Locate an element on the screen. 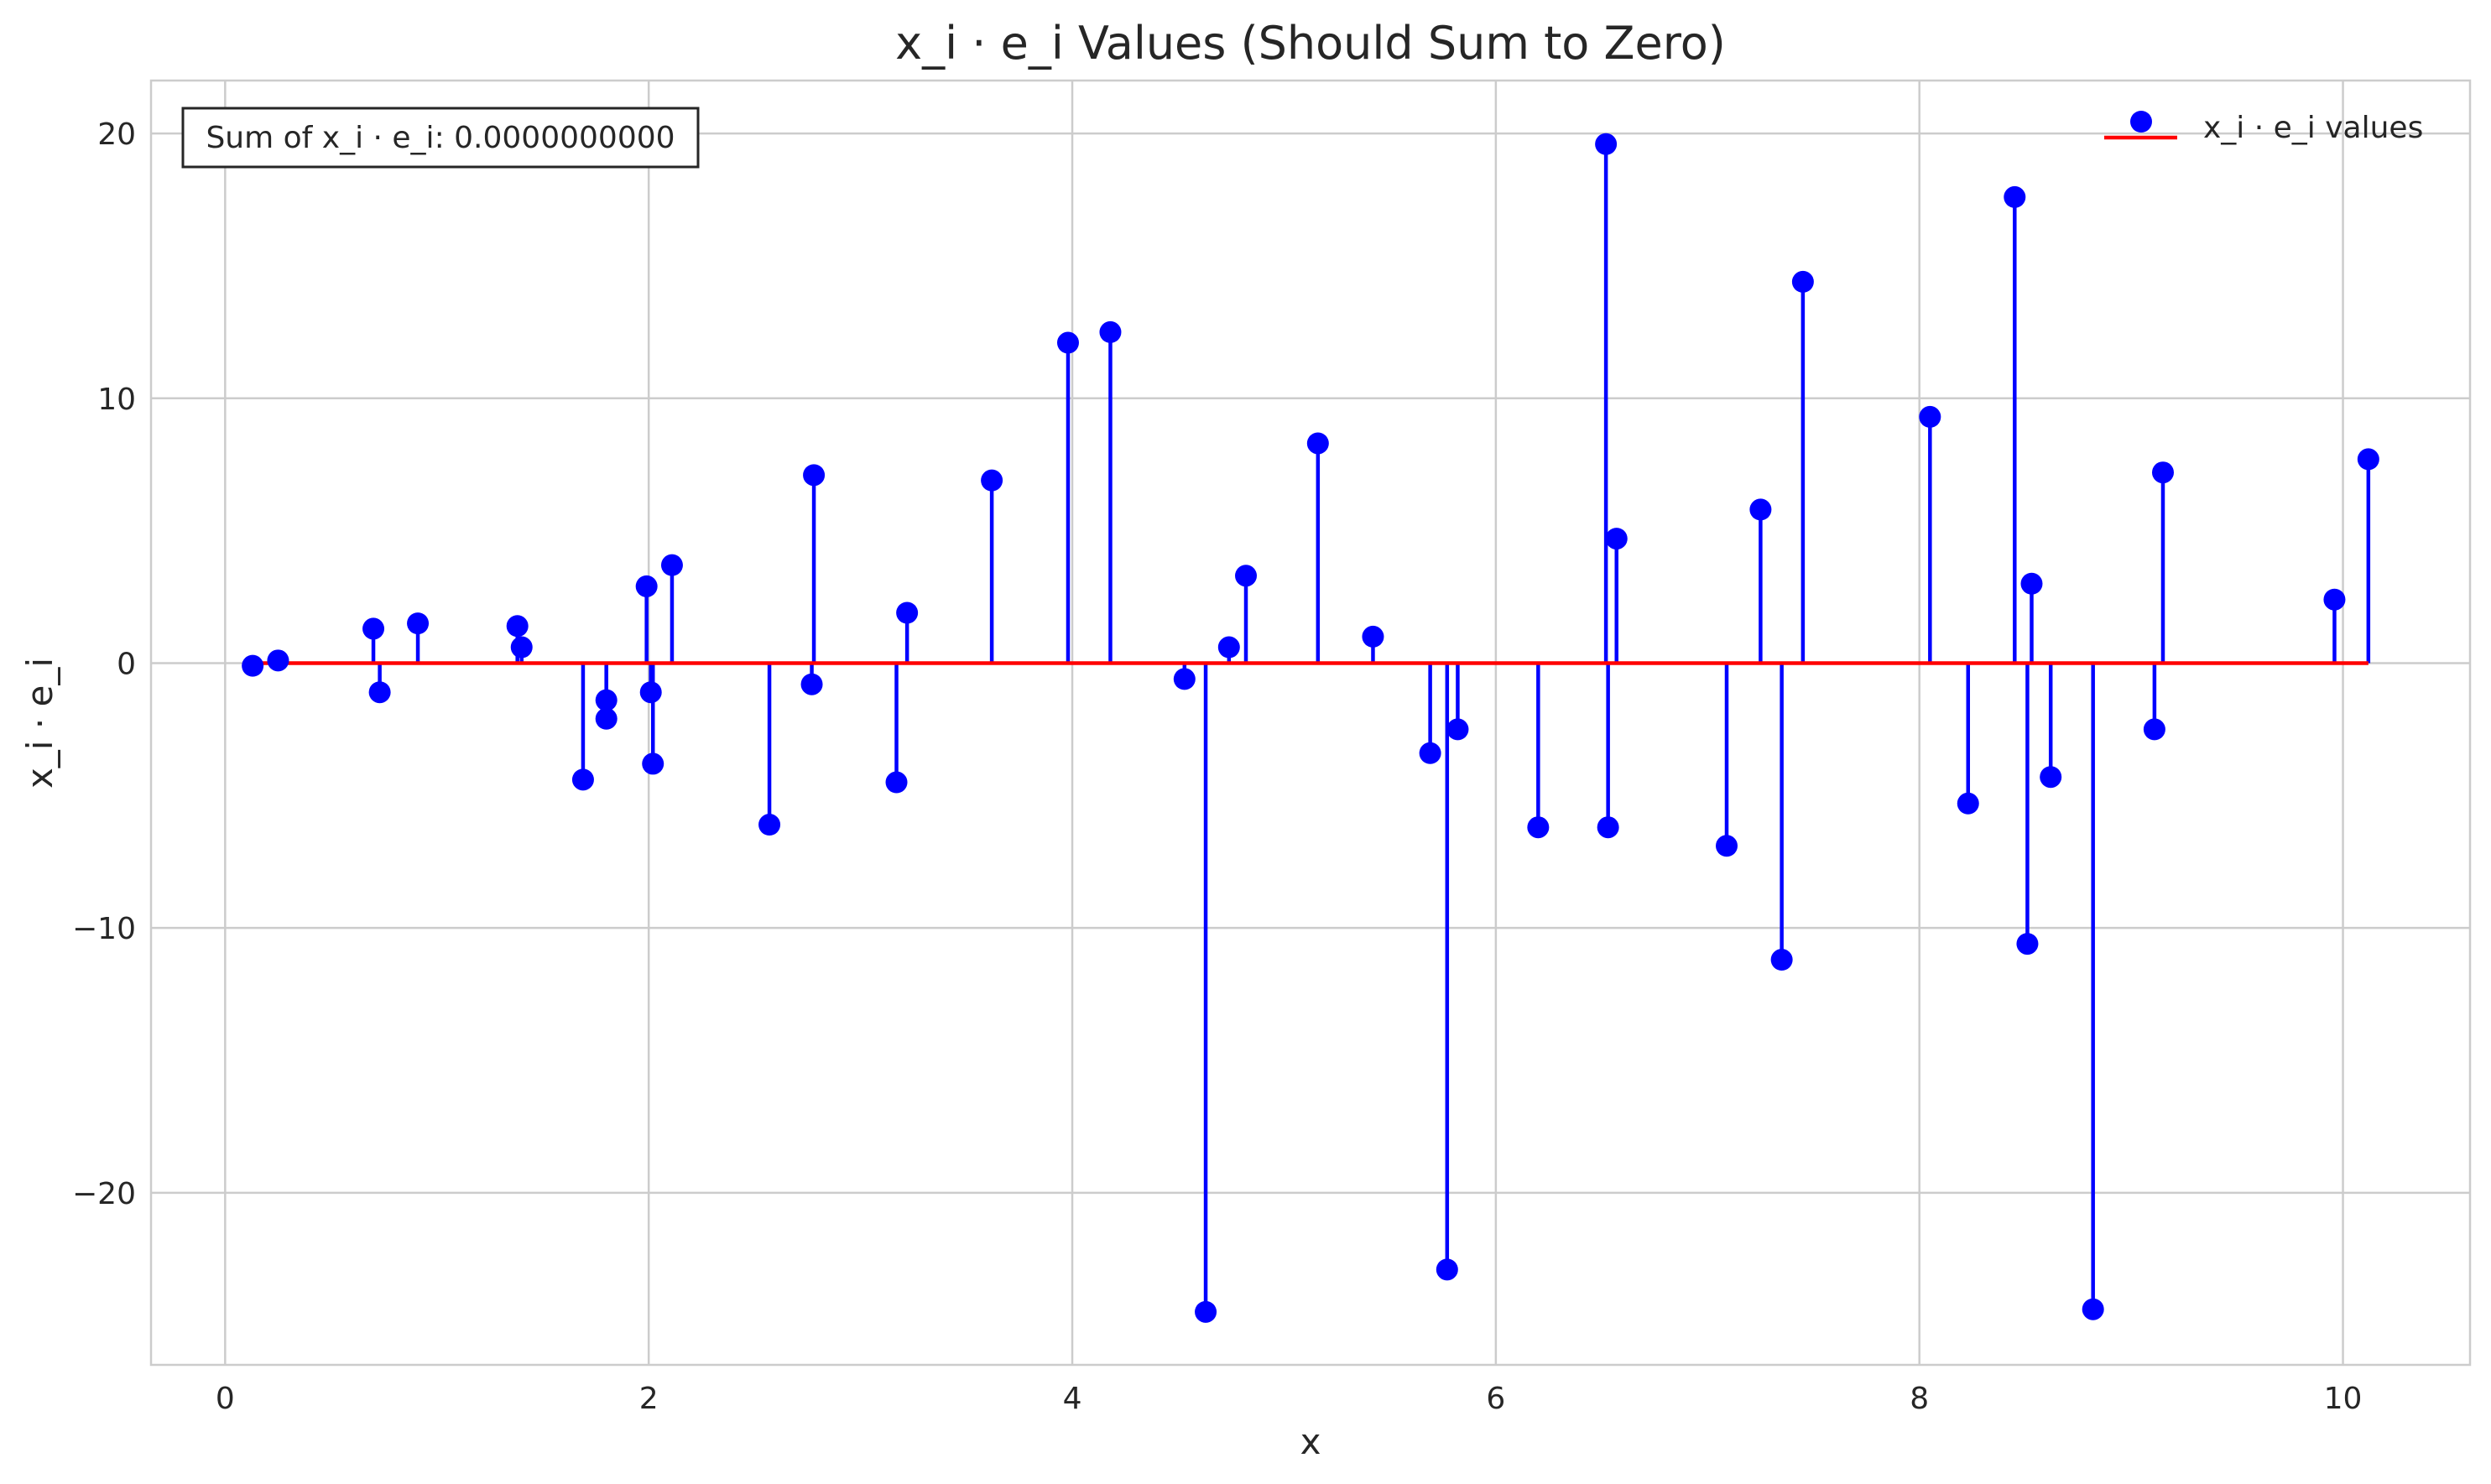 The height and width of the screenshot is (1484, 2491). y-tick-labels: −20 −10 0 10 20 is located at coordinates (104, 664).